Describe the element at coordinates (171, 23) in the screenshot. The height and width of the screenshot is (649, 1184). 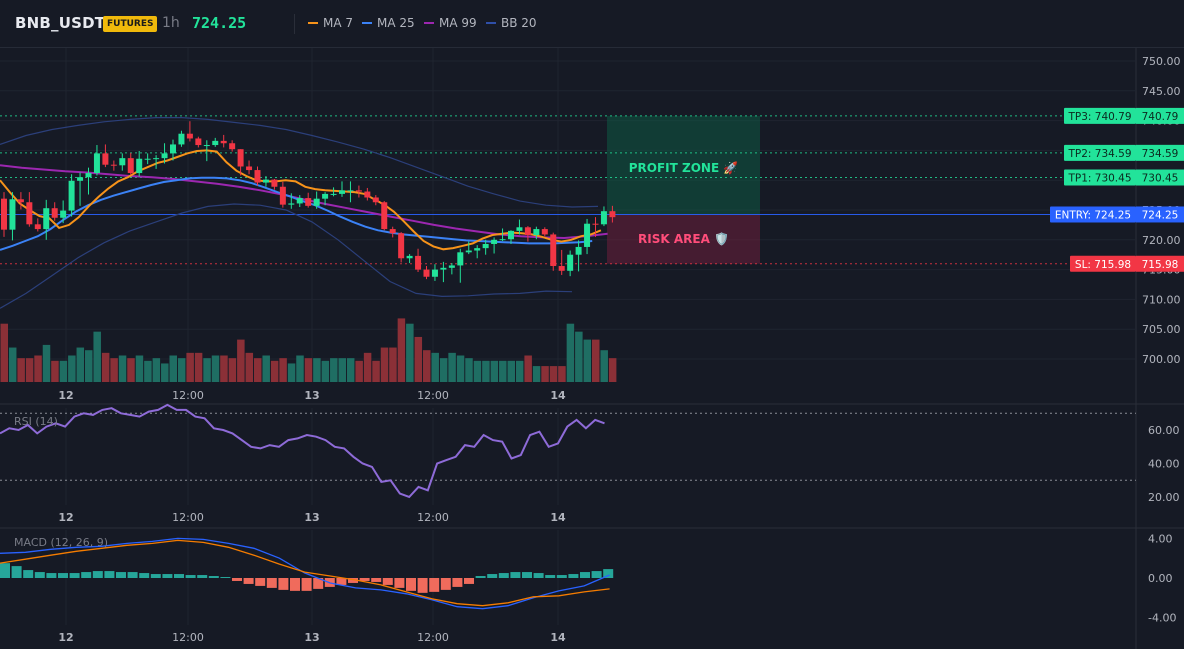
I see `timeframe-selector: 1h` at that location.